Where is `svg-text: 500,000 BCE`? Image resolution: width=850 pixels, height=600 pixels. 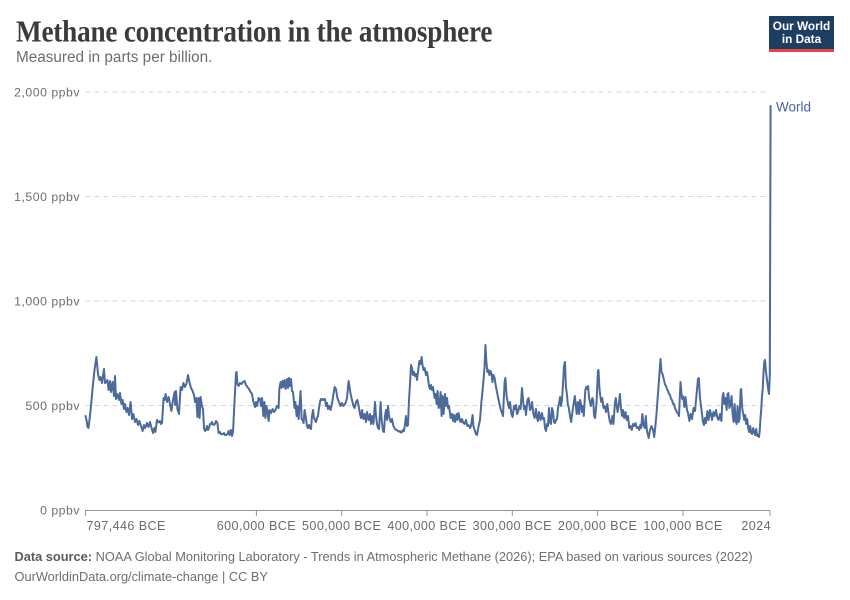
svg-text: 500,000 BCE is located at coordinates (341, 526).